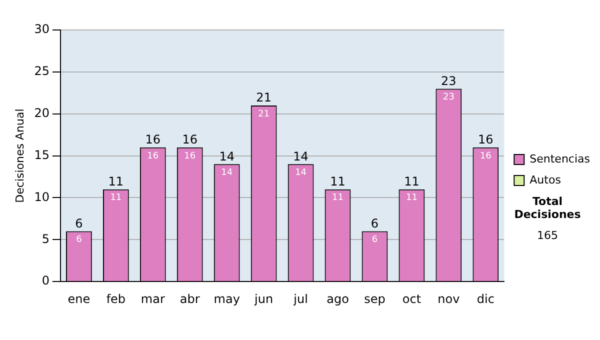 The height and width of the screenshot is (340, 600). Describe the element at coordinates (46, 239) in the screenshot. I see `y-tick-label: 5` at that location.